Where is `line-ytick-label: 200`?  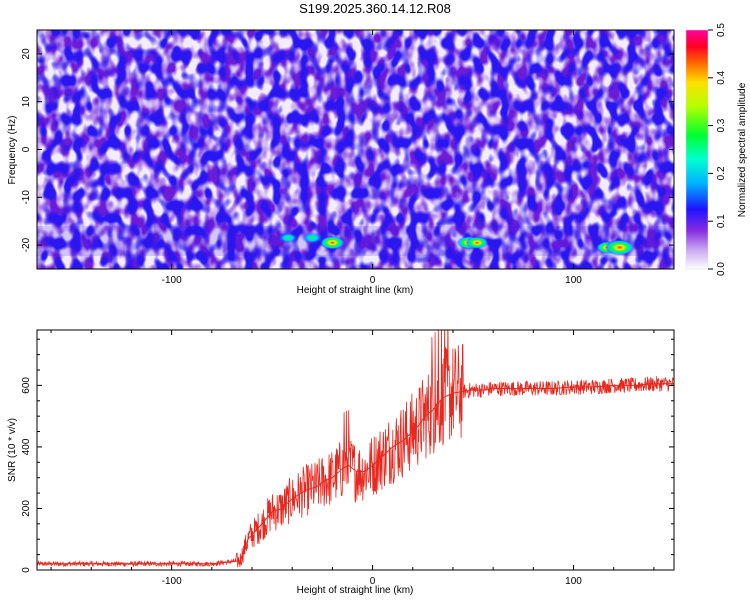 line-ytick-label: 200 is located at coordinates (26, 508).